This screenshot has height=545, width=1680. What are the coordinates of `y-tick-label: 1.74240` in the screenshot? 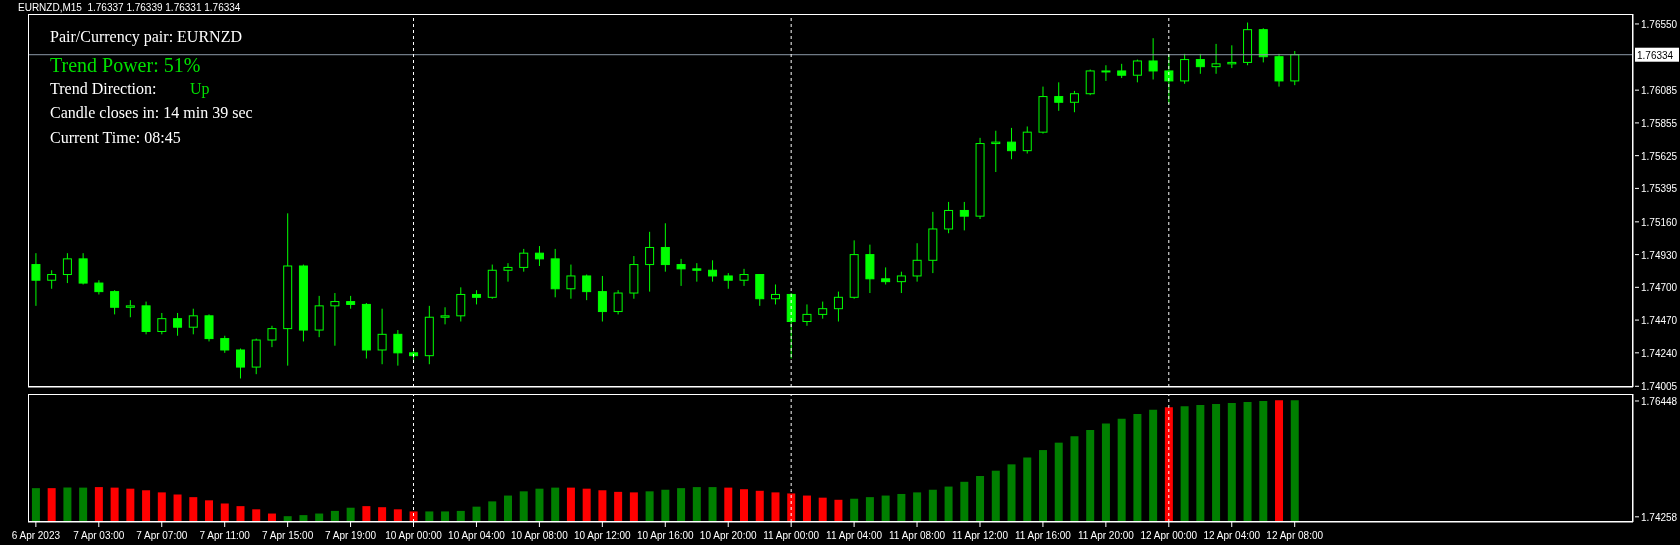 It's located at (1659, 353).